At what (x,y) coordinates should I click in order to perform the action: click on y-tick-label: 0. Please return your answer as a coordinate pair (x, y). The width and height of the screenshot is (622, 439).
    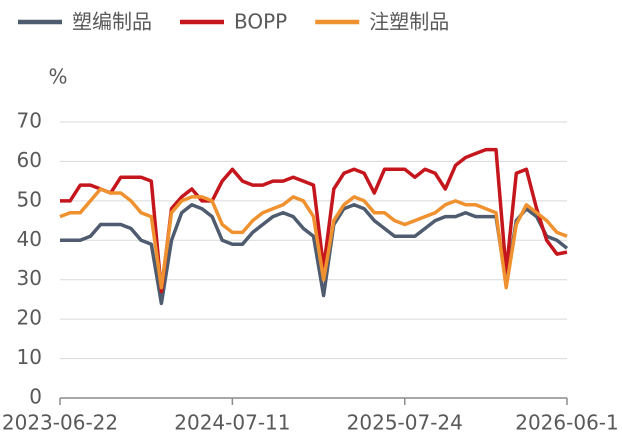
    Looking at the image, I should click on (35, 397).